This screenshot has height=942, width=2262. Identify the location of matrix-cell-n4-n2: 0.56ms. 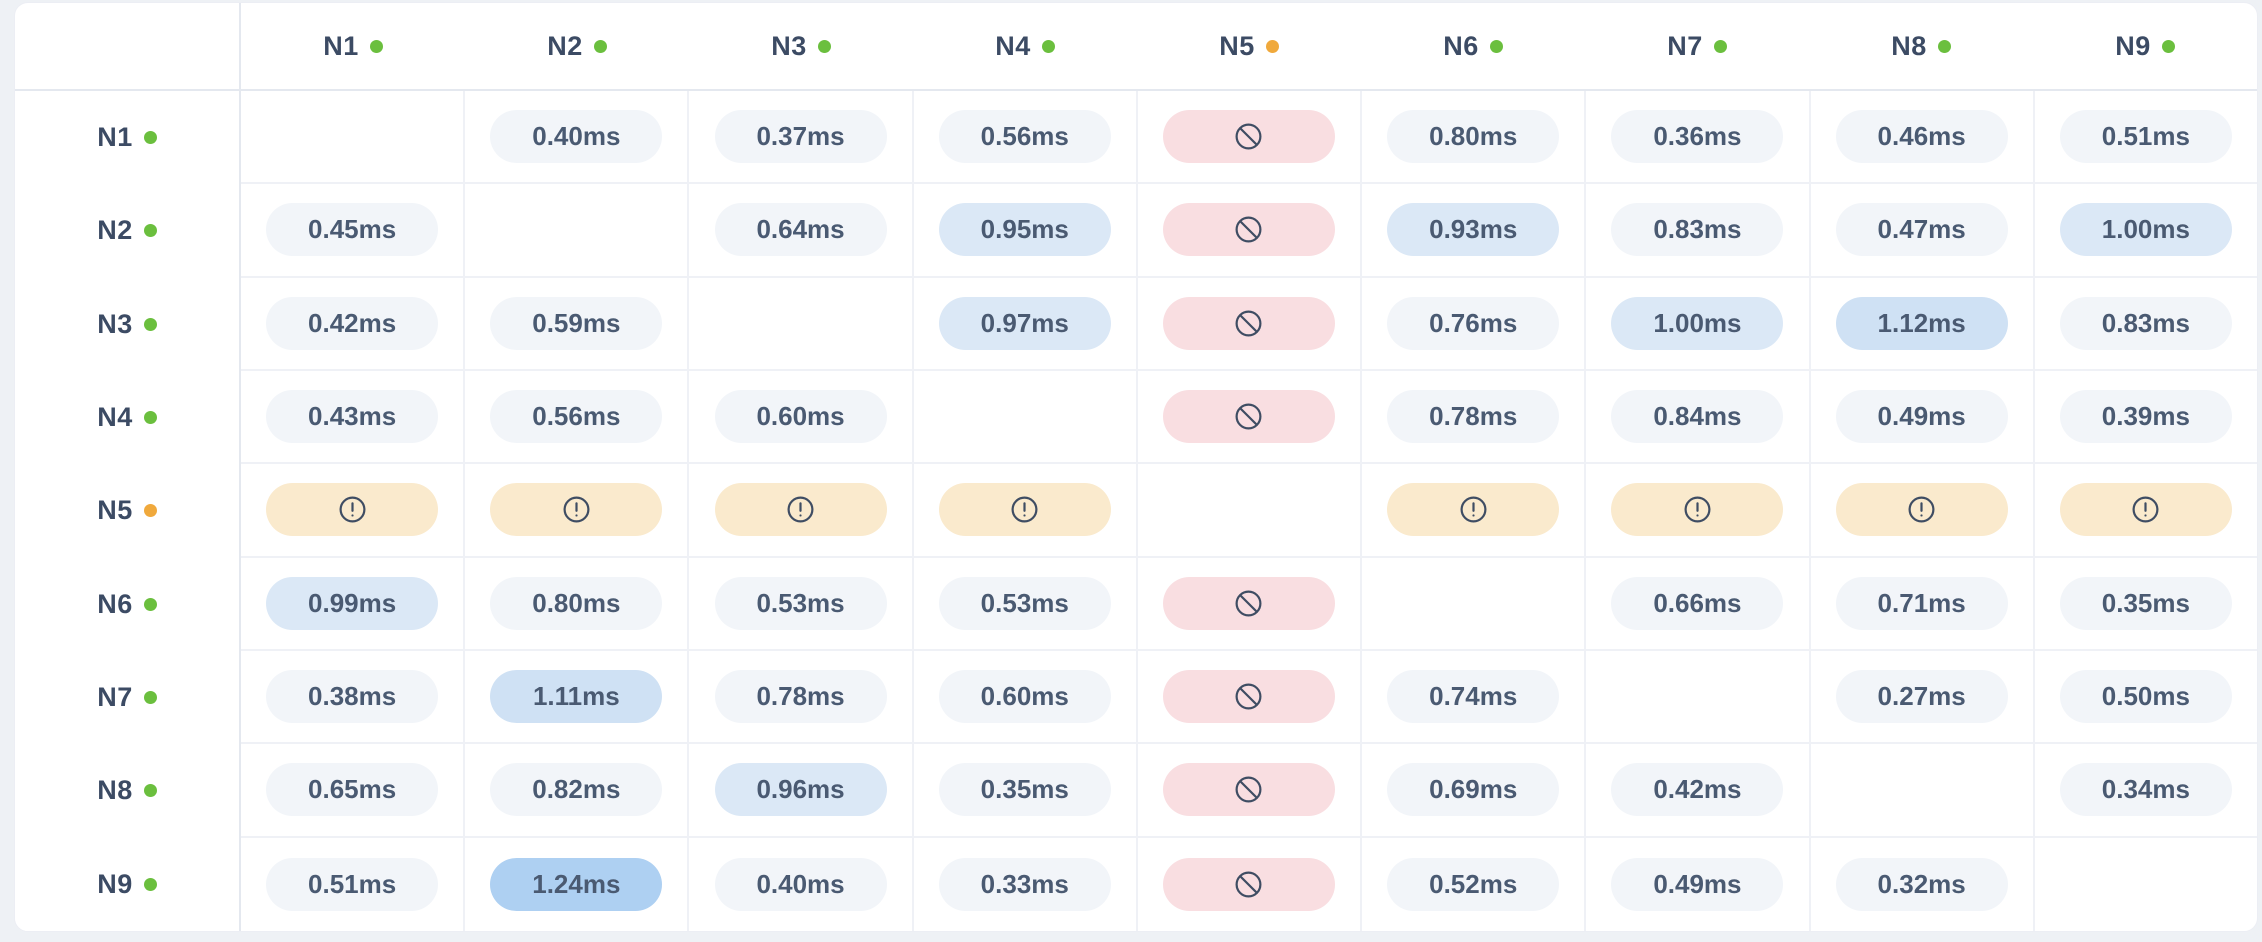
(577, 417).